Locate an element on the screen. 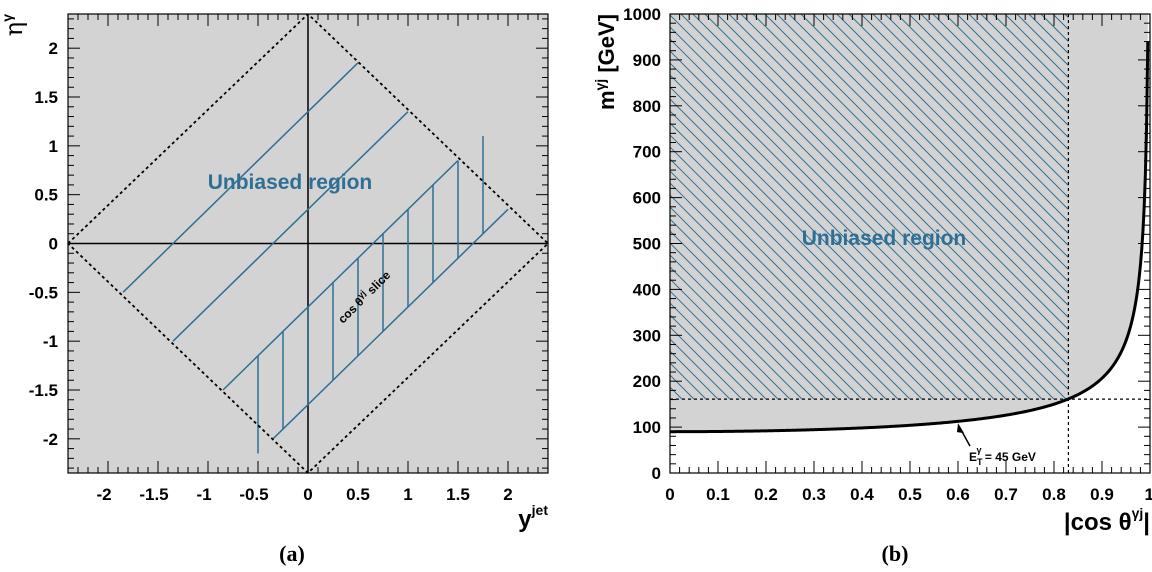 The height and width of the screenshot is (572, 1152). x-tick-label: 0.7 is located at coordinates (1006, 494).